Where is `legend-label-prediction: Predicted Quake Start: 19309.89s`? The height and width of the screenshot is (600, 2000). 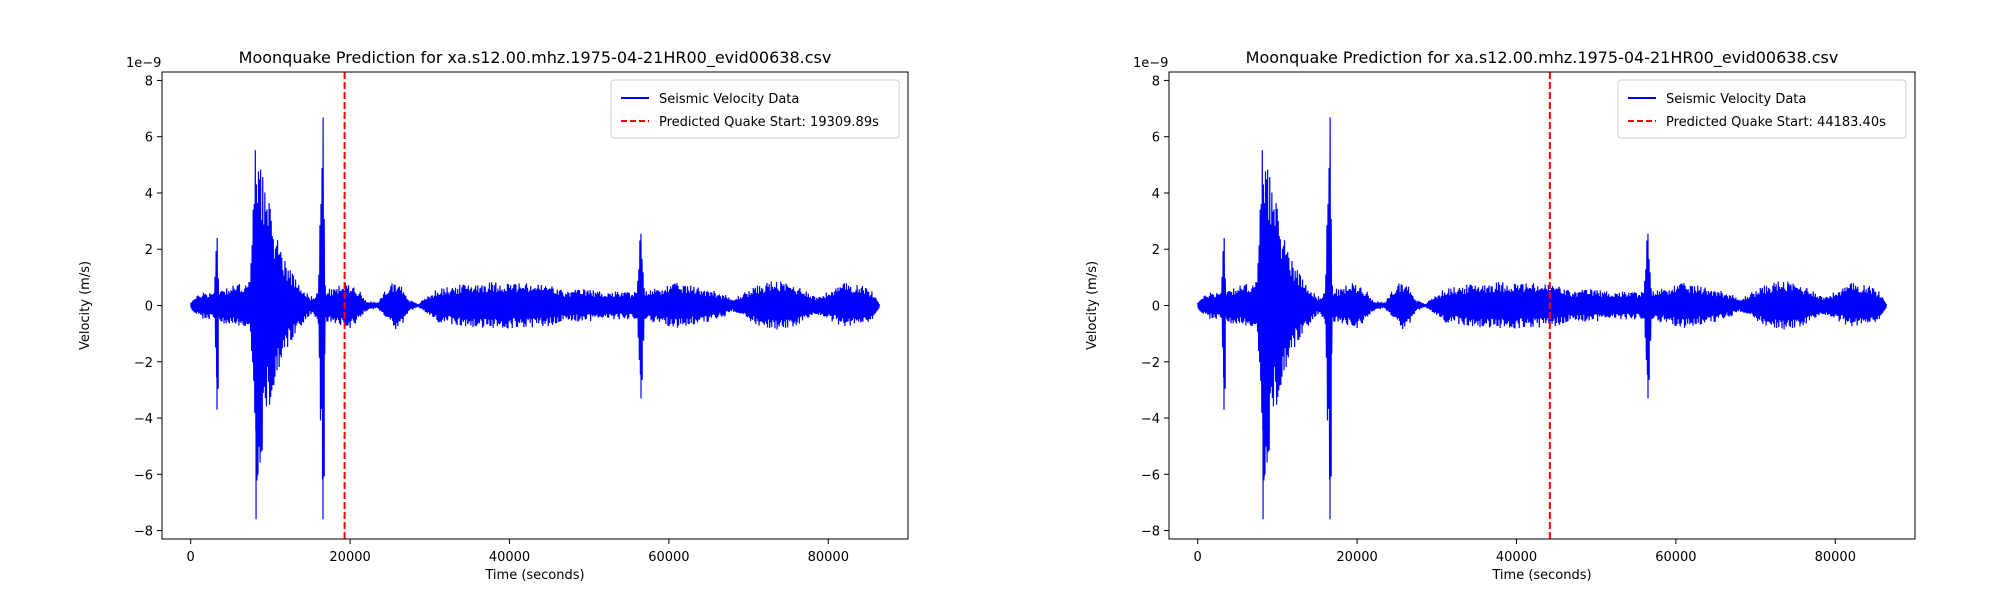 legend-label-prediction: Predicted Quake Start: 19309.89s is located at coordinates (769, 122).